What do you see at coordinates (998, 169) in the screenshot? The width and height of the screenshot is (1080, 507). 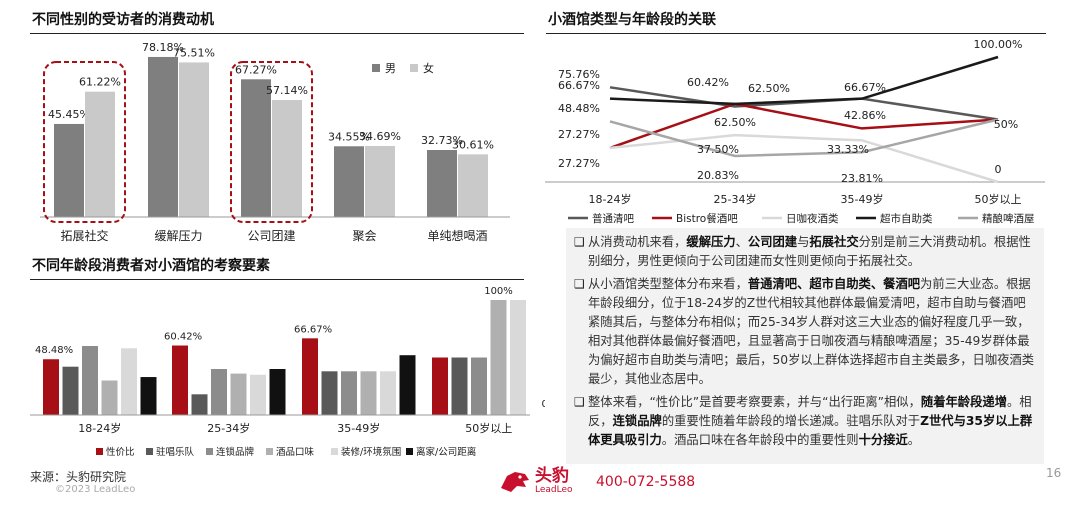 I see `data-label: 0` at bounding box center [998, 169].